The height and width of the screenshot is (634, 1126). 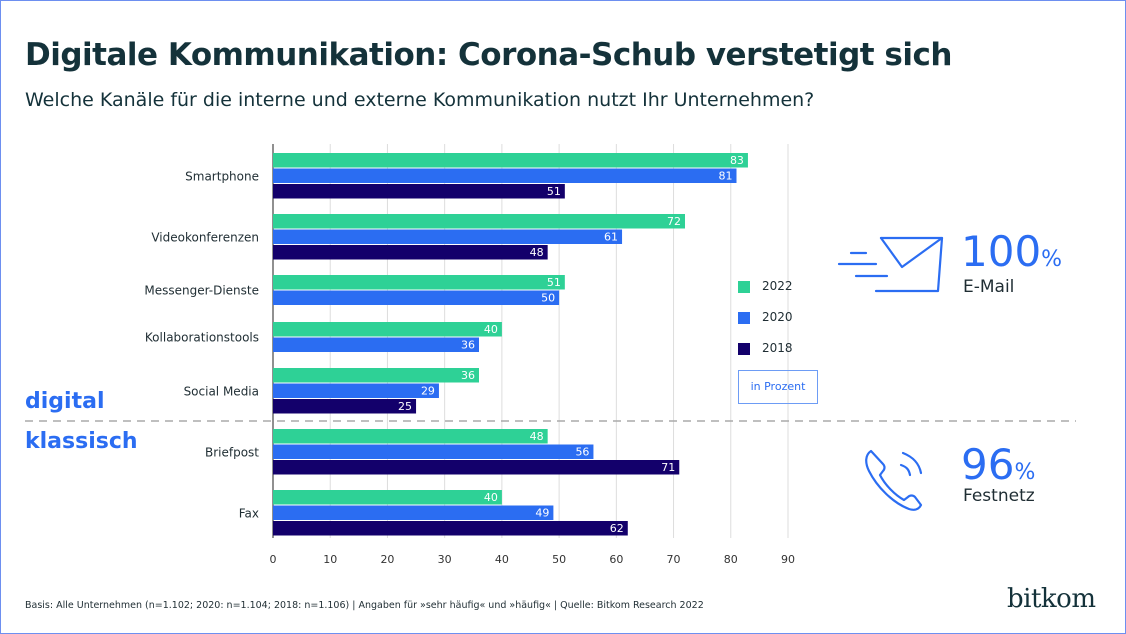 I want to click on legend-label: 2018, so click(x=777, y=348).